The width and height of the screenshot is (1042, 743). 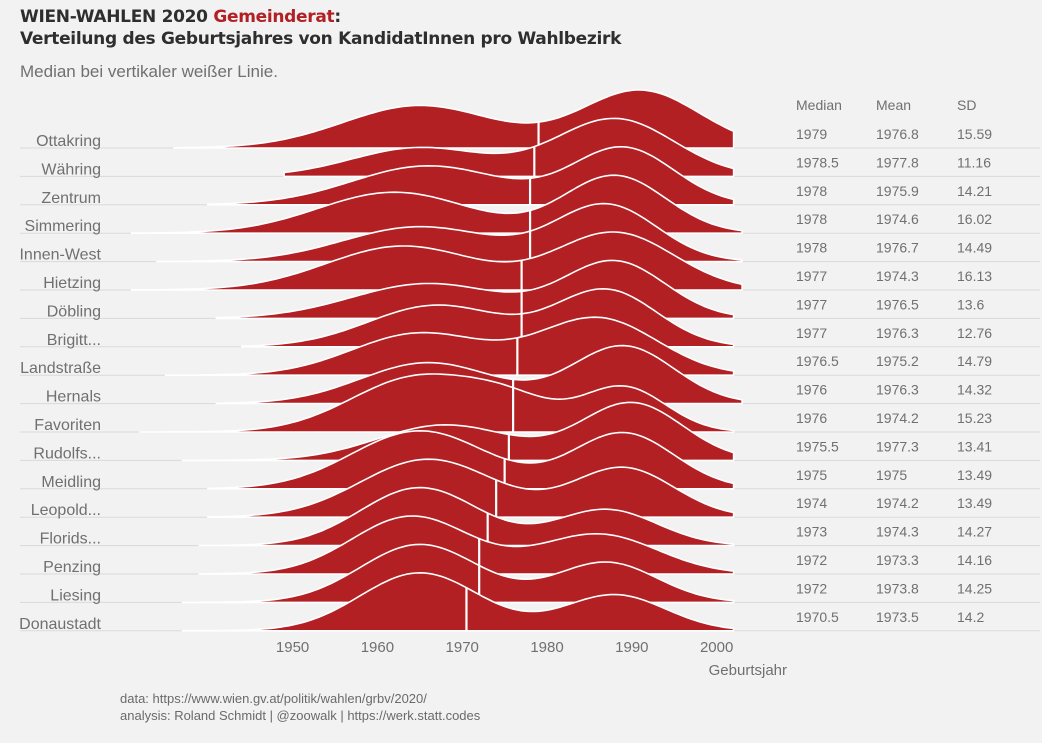 What do you see at coordinates (974, 446) in the screenshot?
I see `table-sd: 13.41` at bounding box center [974, 446].